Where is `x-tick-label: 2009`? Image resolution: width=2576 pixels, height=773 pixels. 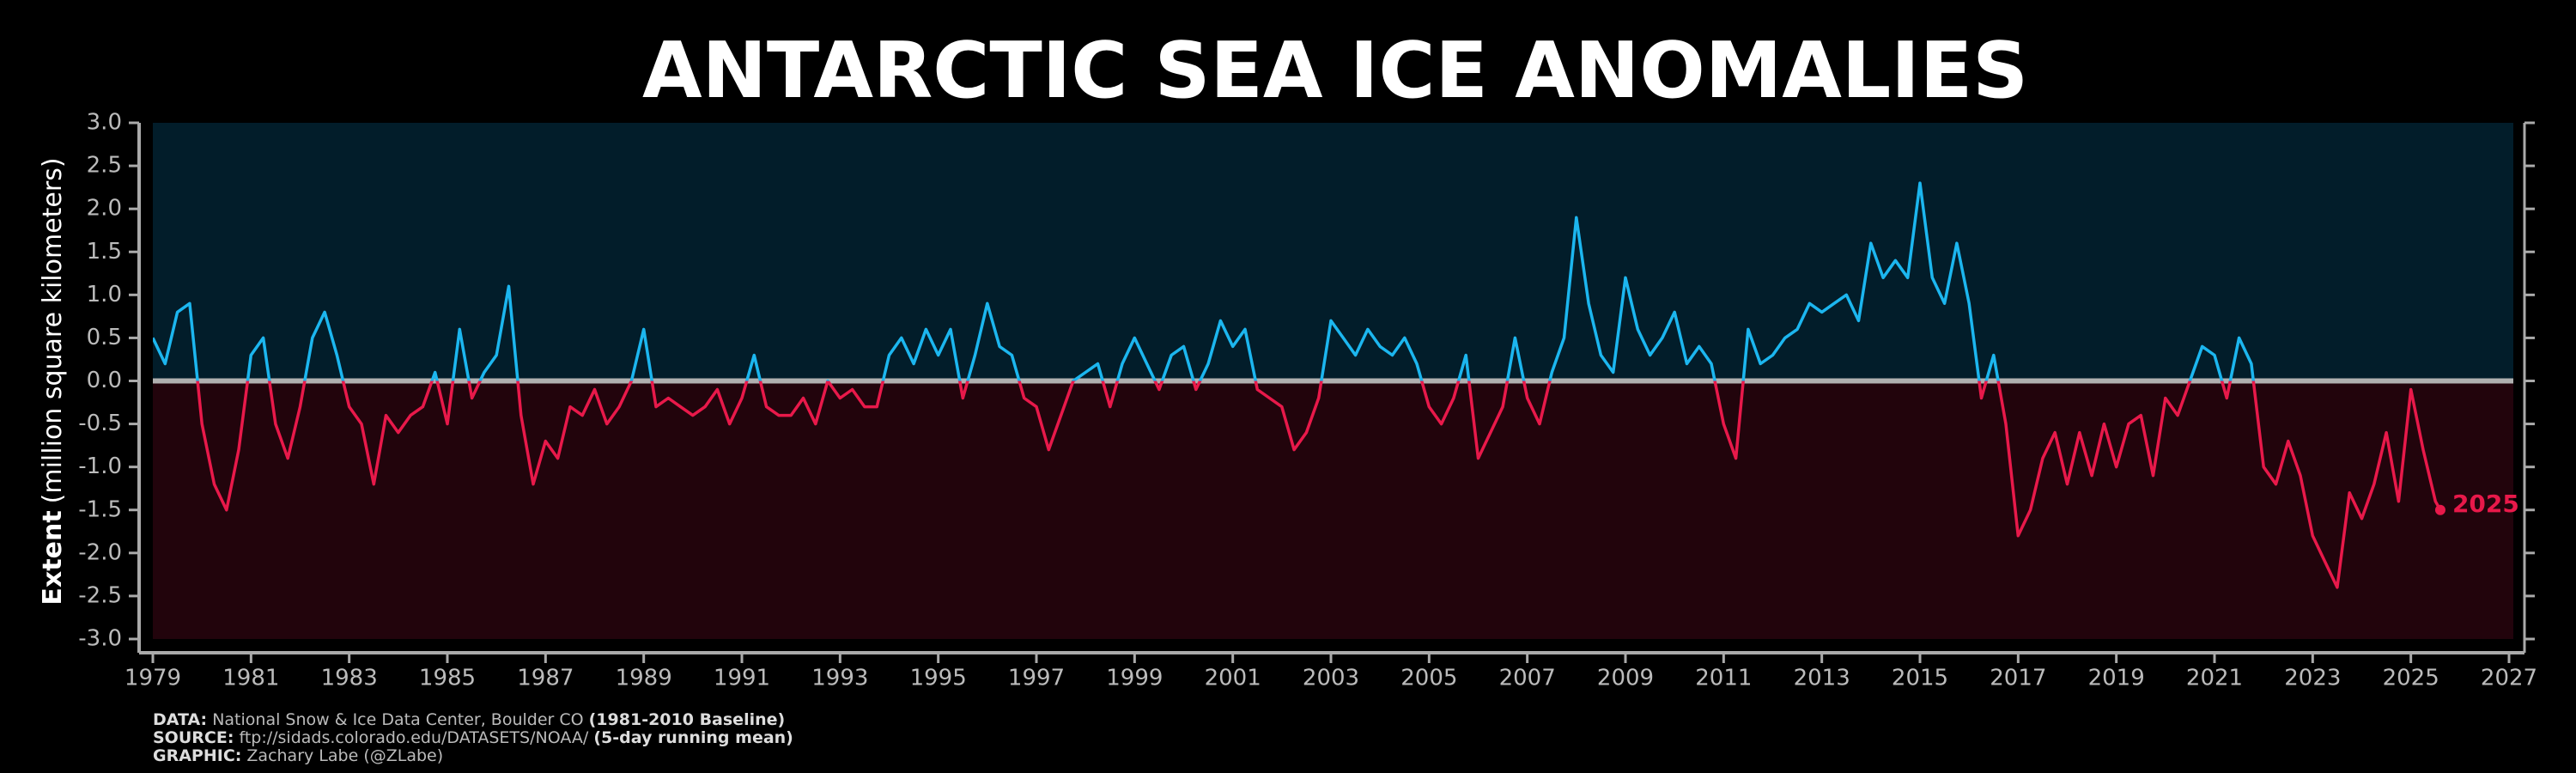
x-tick-label: 2009 is located at coordinates (1625, 678).